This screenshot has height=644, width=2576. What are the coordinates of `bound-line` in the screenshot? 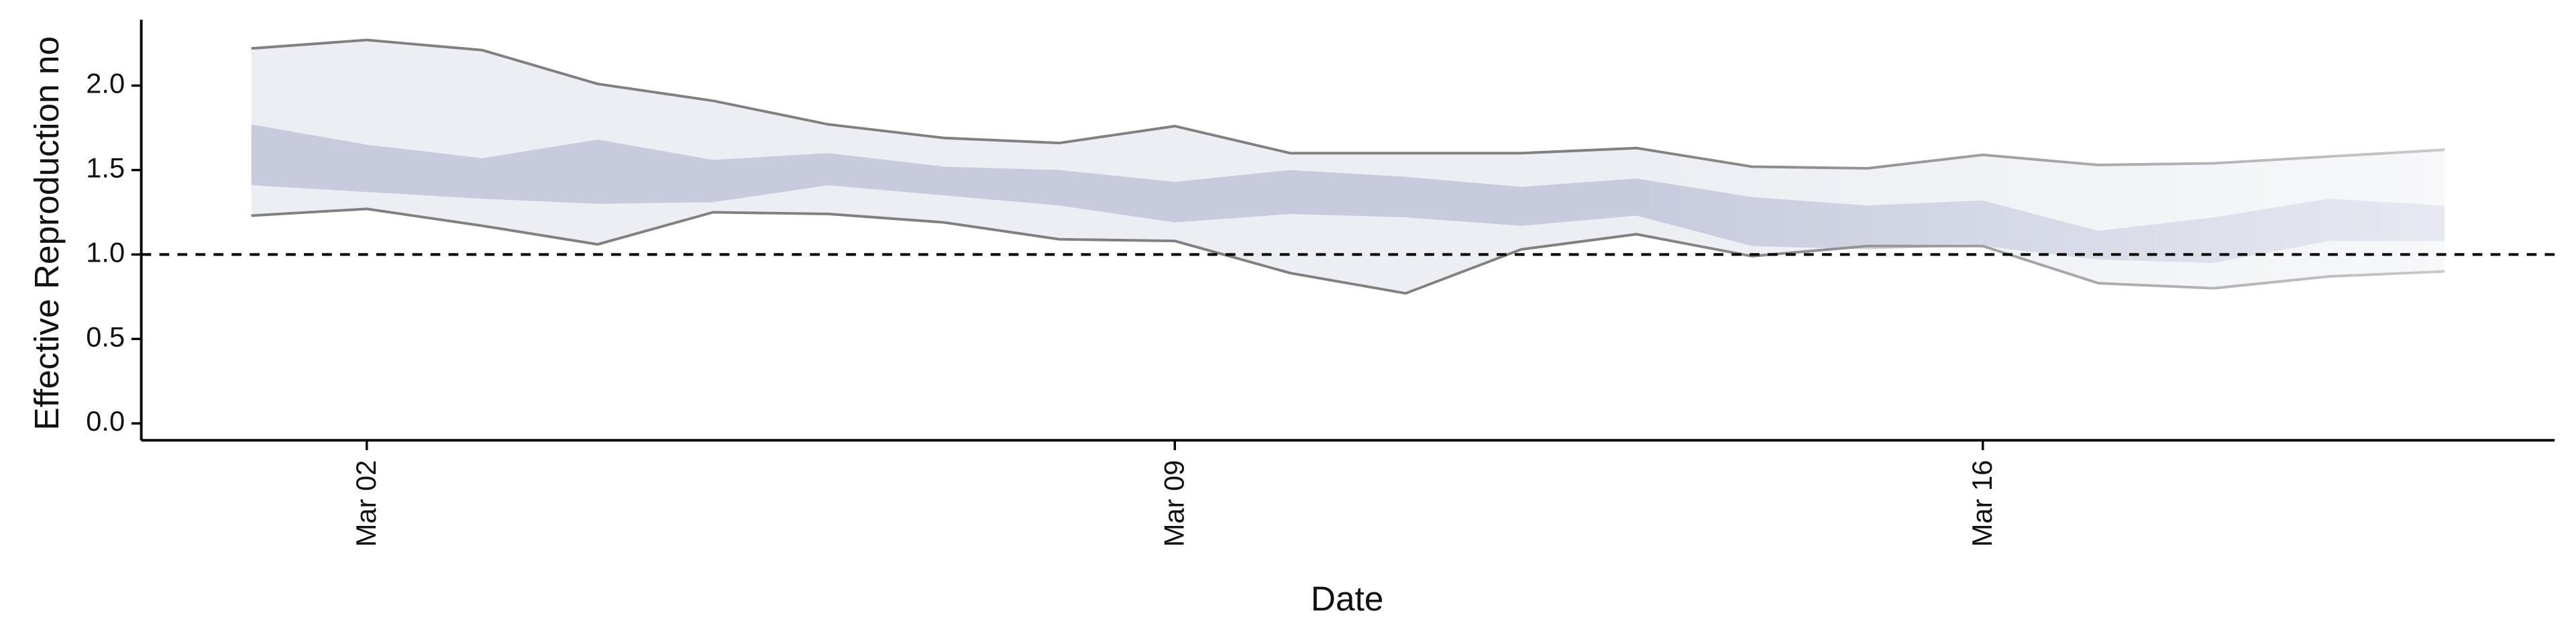 It's located at (1348, 251).